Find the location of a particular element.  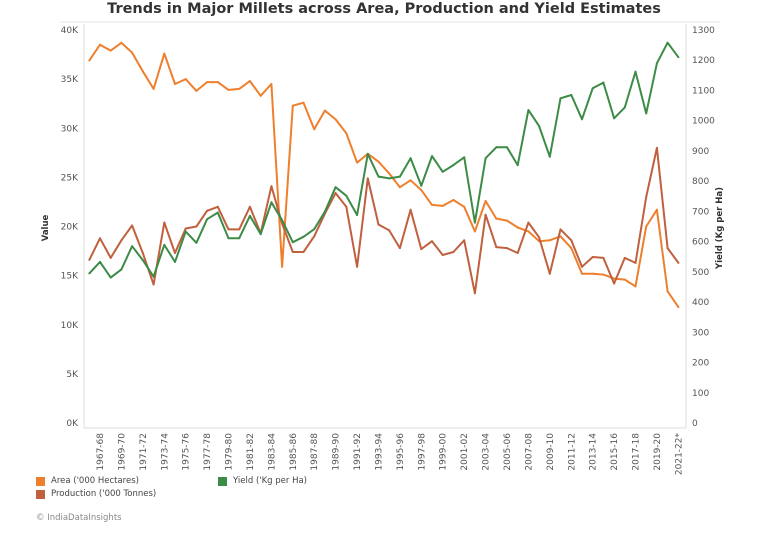

x-tick-label: 2007-08 is located at coordinates (529, 452).